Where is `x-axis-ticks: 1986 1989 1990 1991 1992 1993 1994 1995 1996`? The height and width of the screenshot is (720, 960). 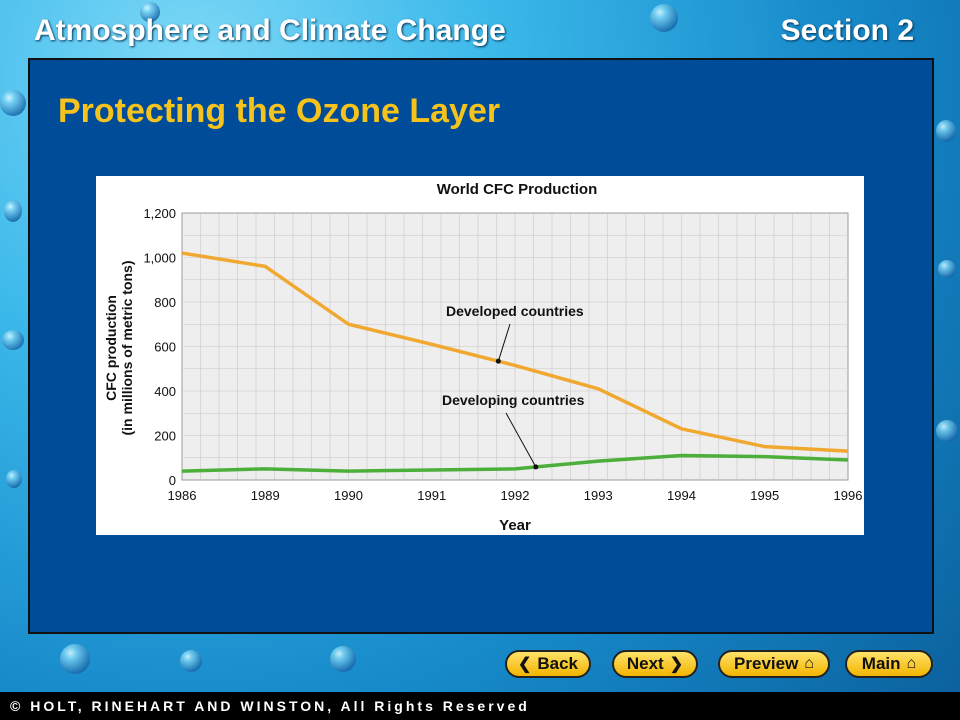
x-axis-ticks: 1986 1989 1990 1991 1992 1993 1994 1995 1996 is located at coordinates (515, 495).